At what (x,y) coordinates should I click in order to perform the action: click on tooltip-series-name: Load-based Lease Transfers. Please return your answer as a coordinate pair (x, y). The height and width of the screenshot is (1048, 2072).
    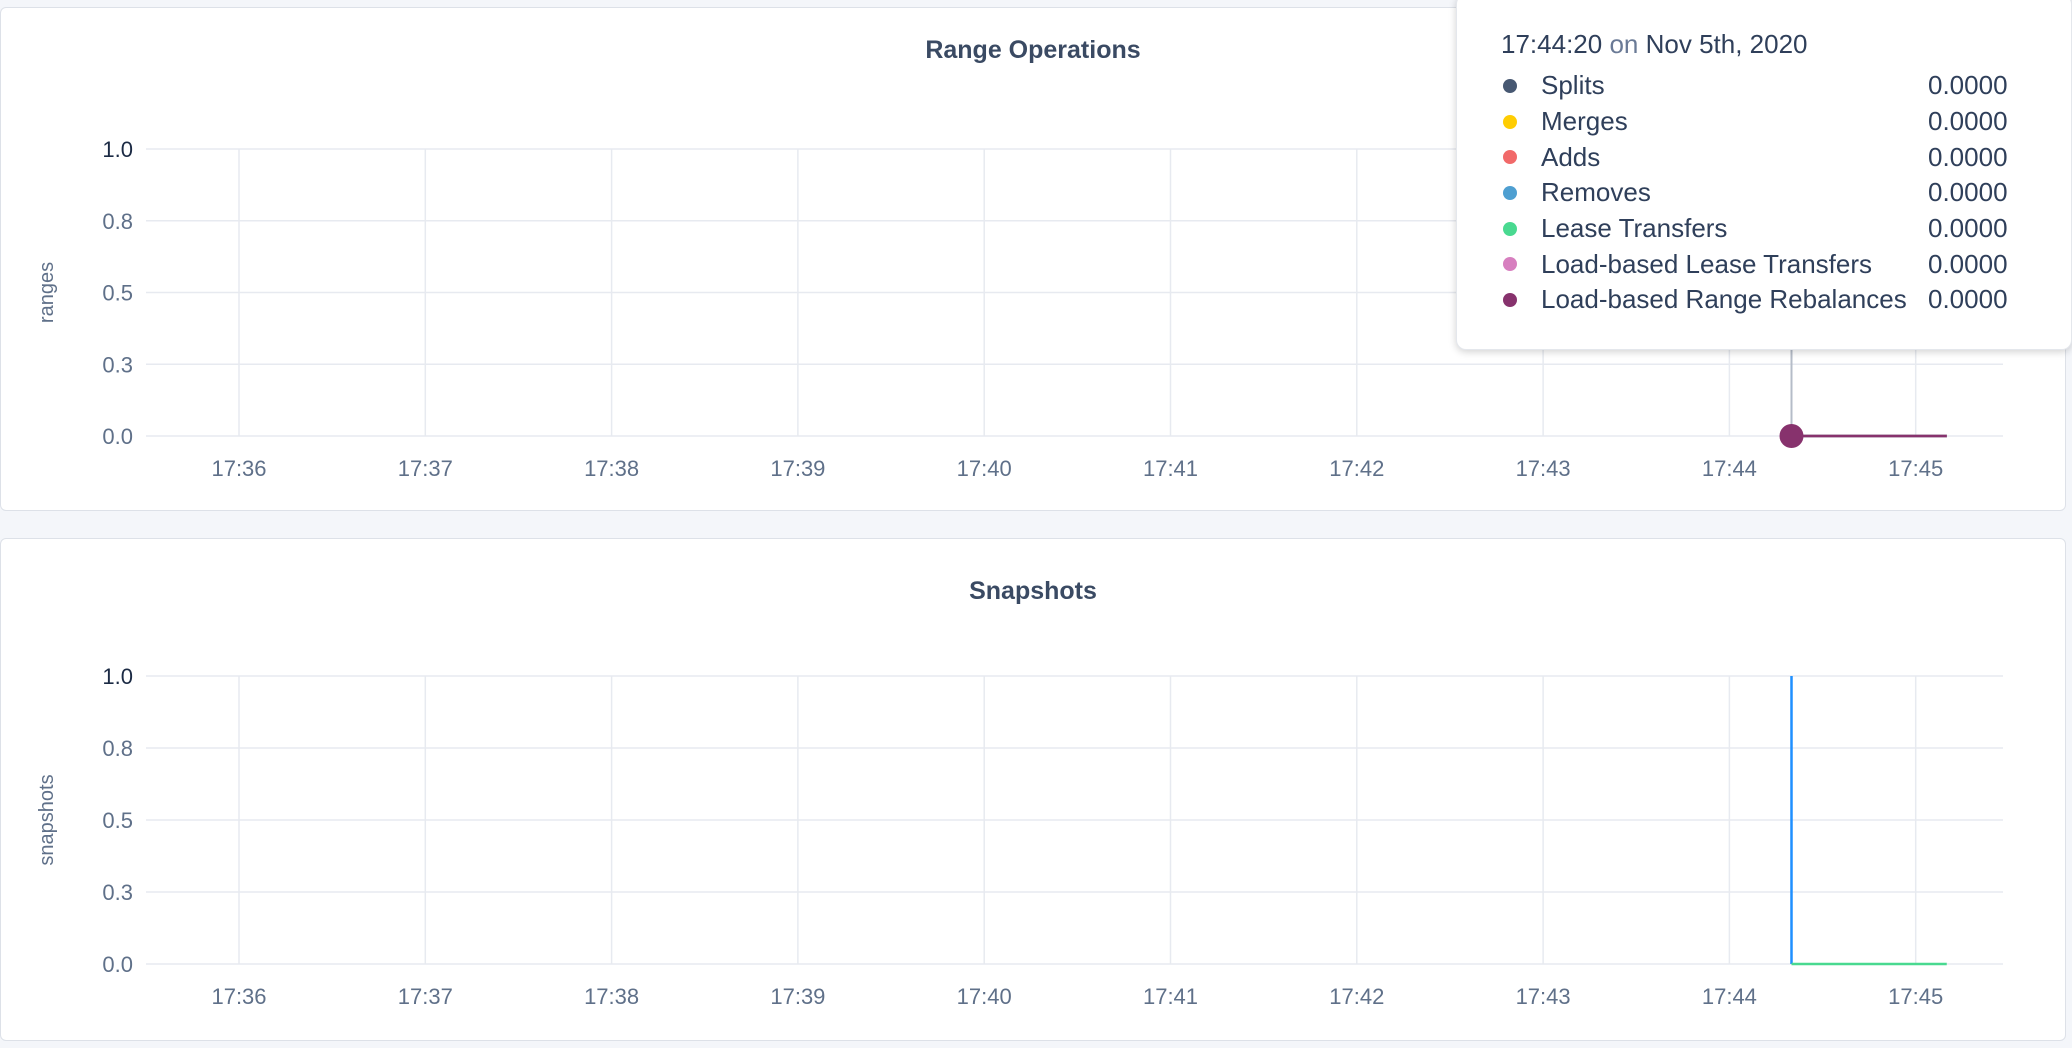
    Looking at the image, I should click on (1706, 263).